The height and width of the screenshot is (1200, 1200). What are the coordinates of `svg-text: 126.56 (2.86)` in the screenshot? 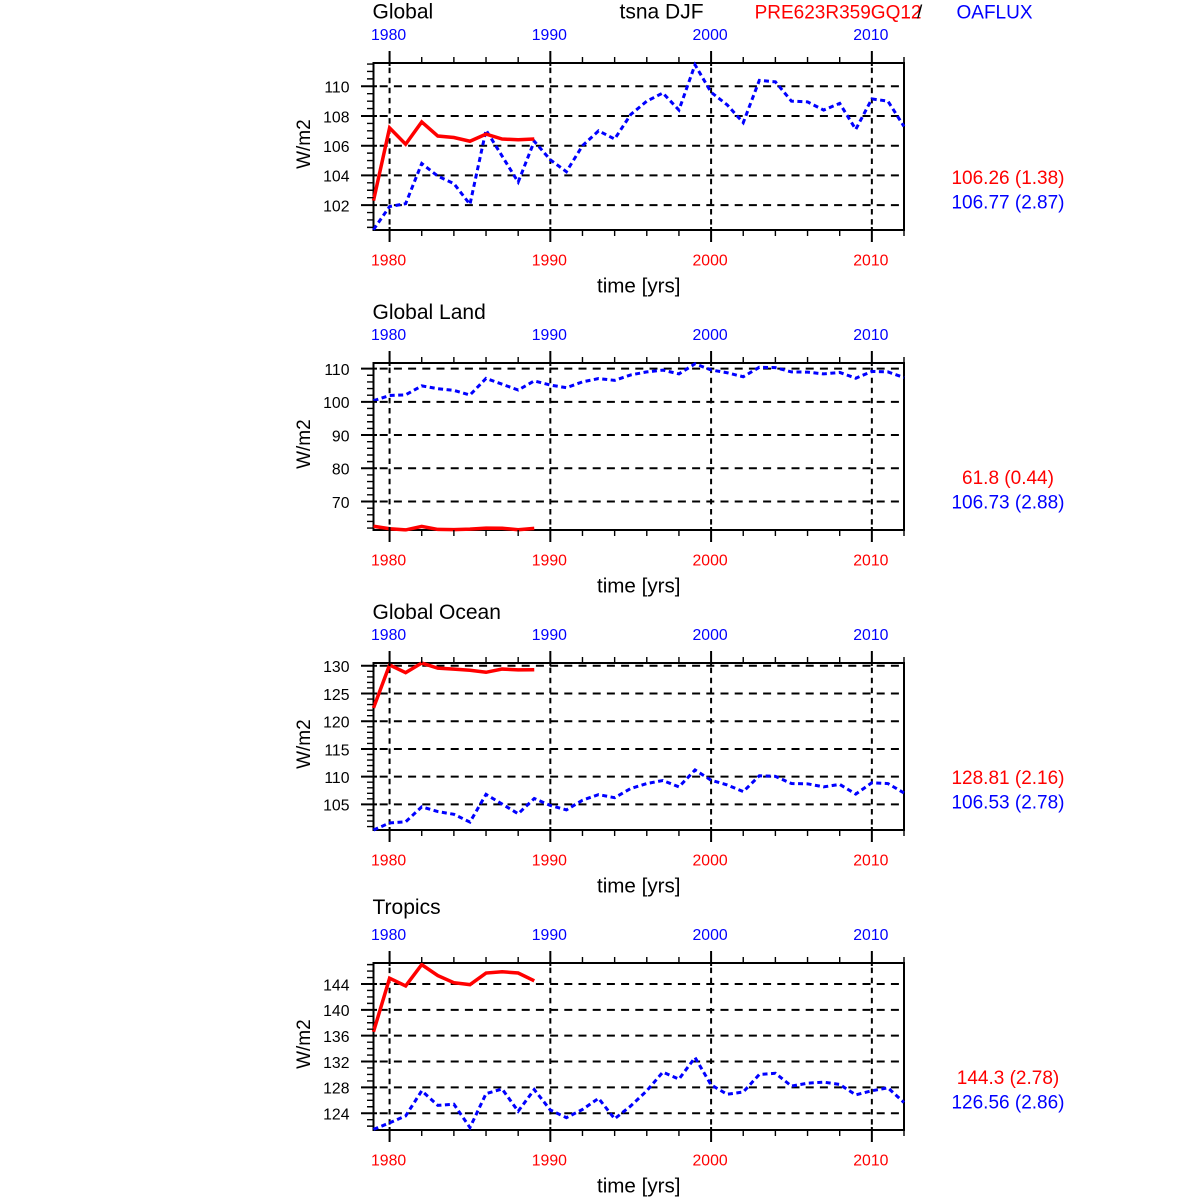 It's located at (1007, 1103).